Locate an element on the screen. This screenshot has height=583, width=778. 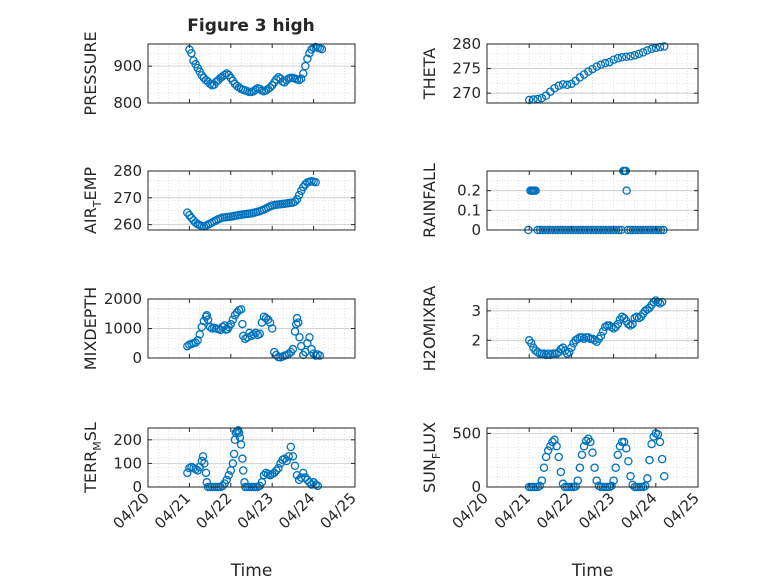
y-tick-label: 0.2 is located at coordinates (469, 191).